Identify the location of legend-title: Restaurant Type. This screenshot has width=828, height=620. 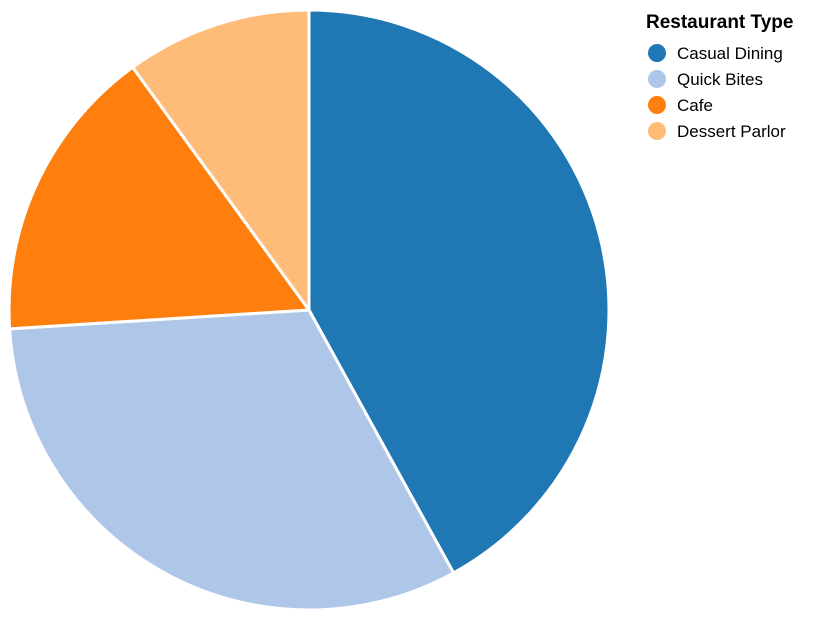
(719, 22).